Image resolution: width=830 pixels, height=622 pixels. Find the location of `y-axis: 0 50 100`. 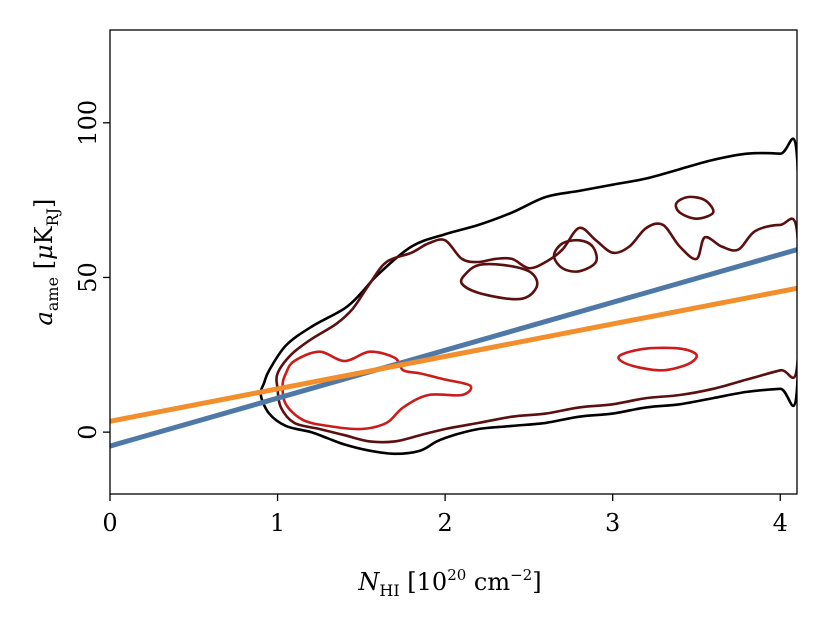

y-axis: 0 50 100 is located at coordinates (92, 270).